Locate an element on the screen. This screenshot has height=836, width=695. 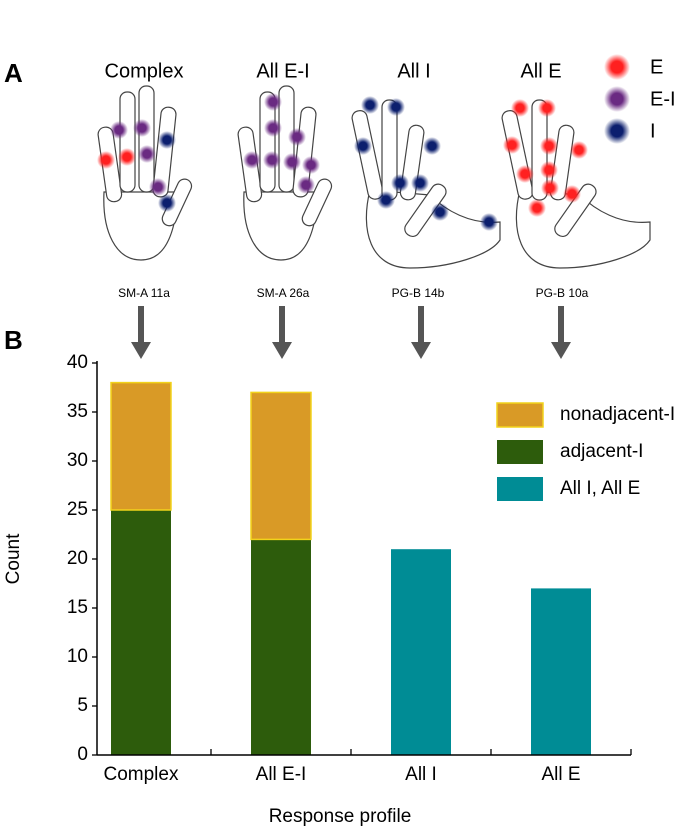
legend-label: All I, All E is located at coordinates (600, 488).